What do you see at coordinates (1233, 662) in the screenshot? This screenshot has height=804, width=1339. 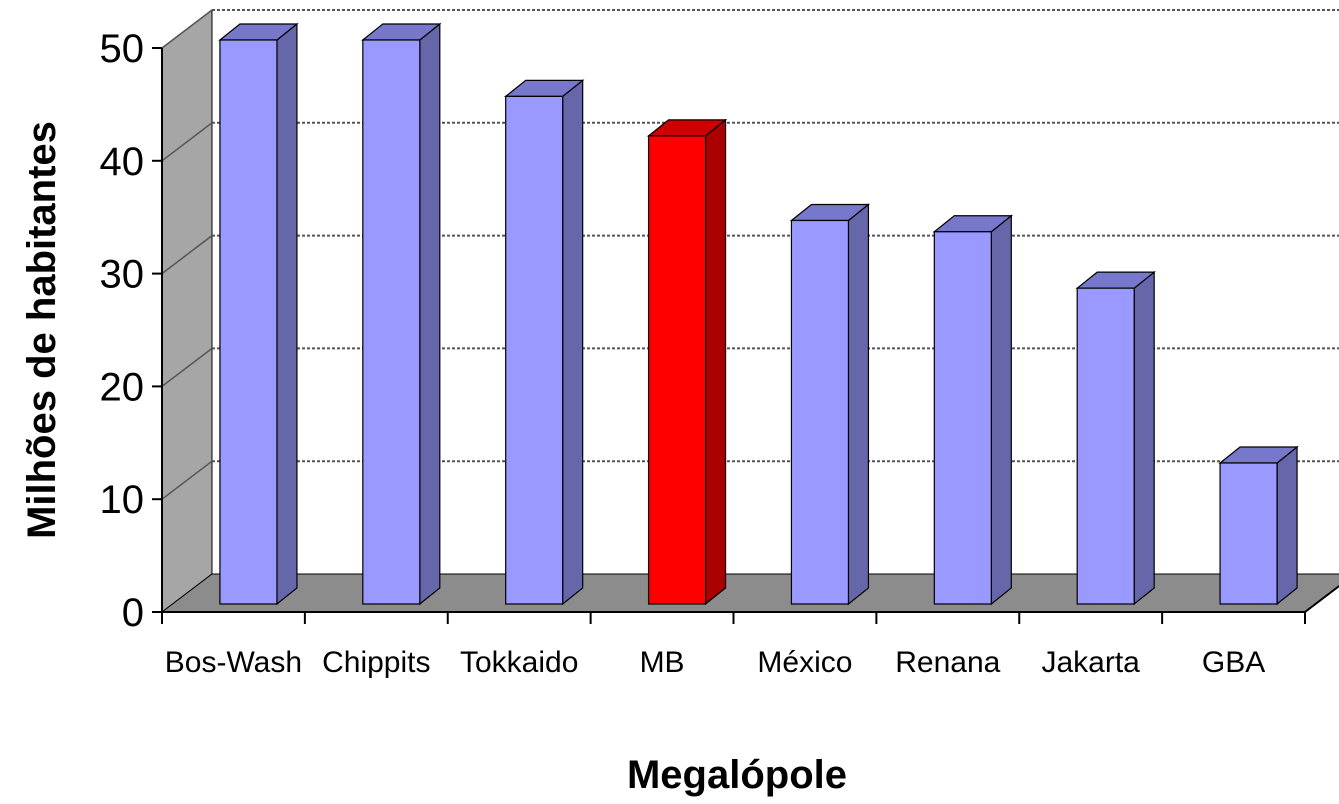 I see `x-tick-label: GBA` at bounding box center [1233, 662].